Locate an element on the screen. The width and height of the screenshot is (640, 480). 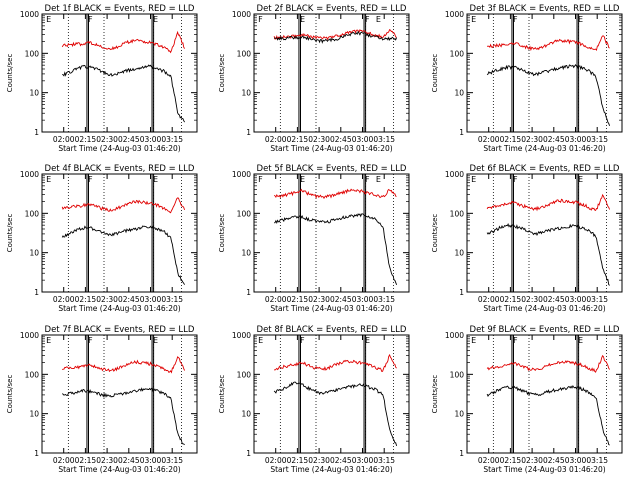
panel-title: Det 8f BLACK = Events, RED = LLD is located at coordinates (332, 330).